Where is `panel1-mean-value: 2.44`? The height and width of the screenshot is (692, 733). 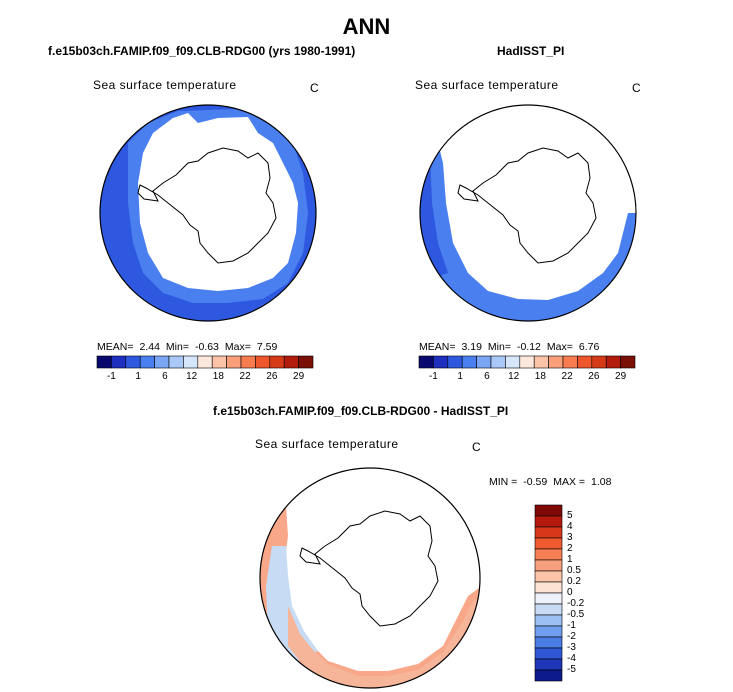 panel1-mean-value: 2.44 is located at coordinates (149, 347).